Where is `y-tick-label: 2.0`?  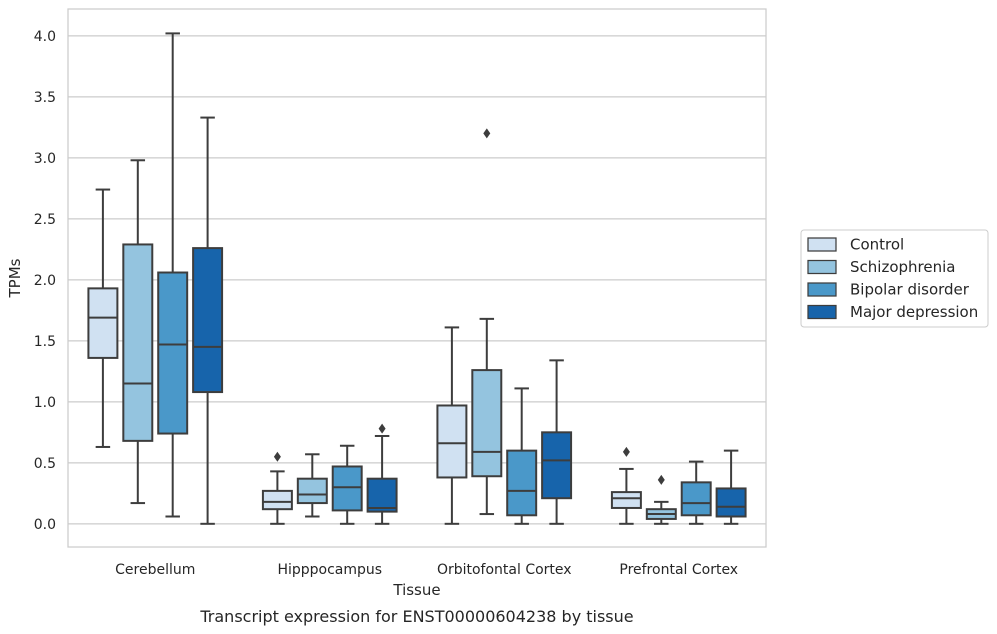 y-tick-label: 2.0 is located at coordinates (45, 281).